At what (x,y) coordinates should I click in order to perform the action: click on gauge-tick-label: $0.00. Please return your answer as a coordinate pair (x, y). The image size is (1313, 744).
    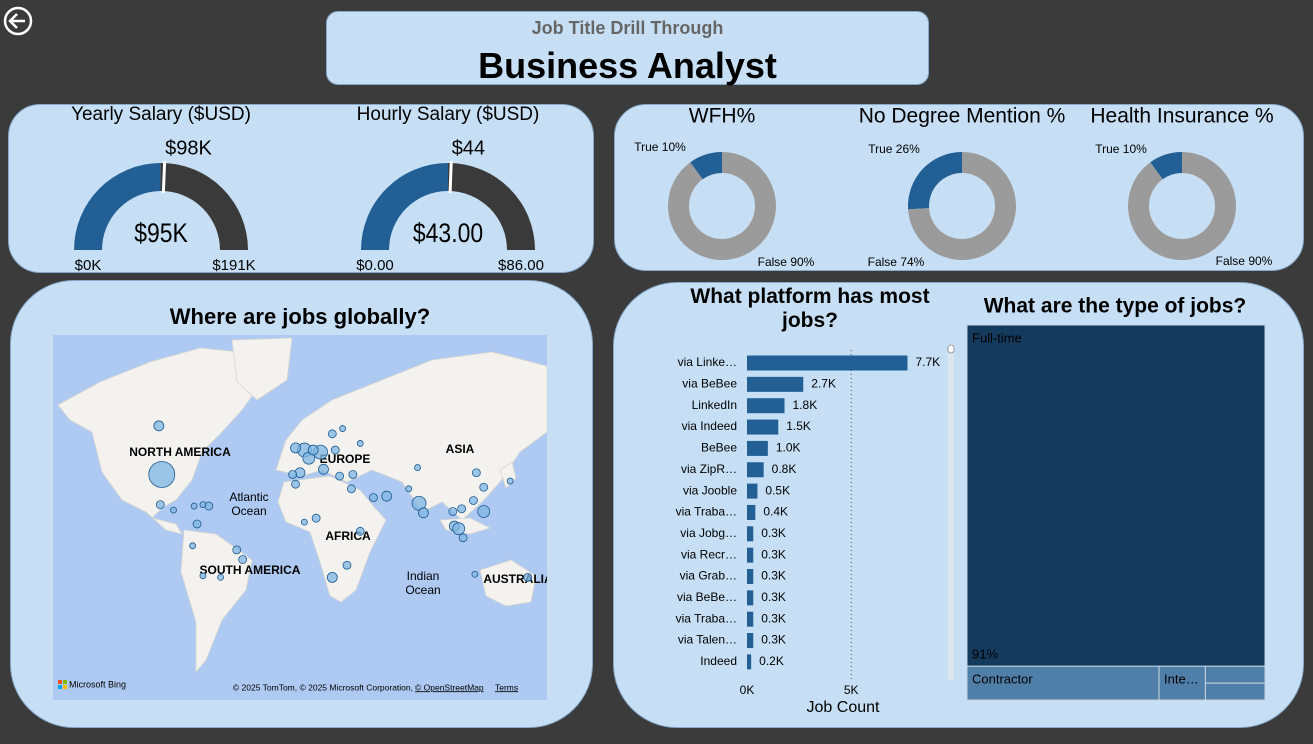
    Looking at the image, I should click on (375, 265).